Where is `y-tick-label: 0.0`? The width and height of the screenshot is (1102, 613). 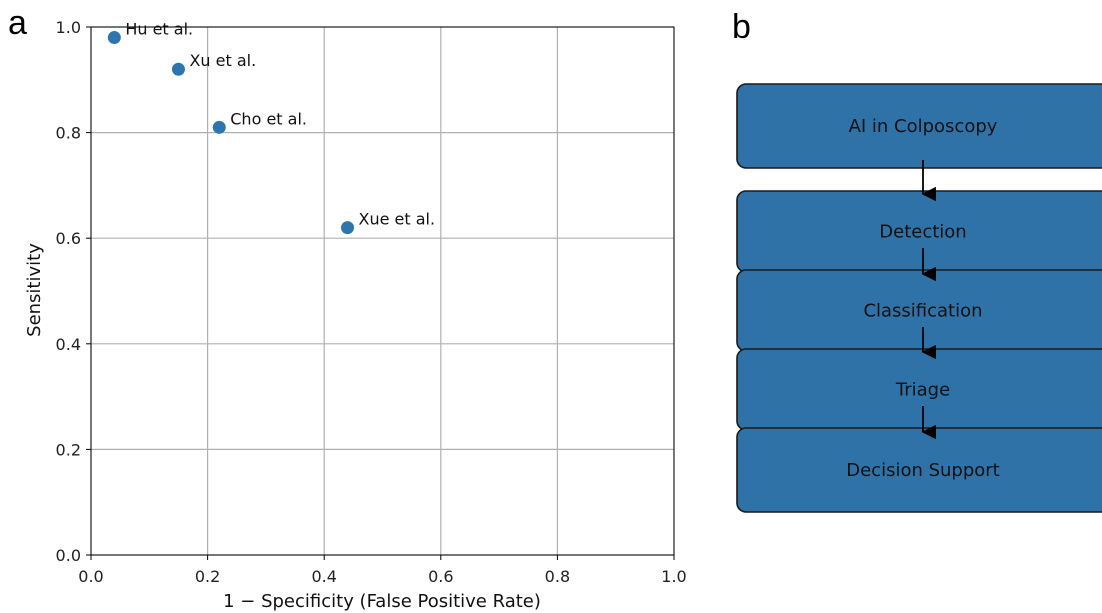
y-tick-label: 0.0 is located at coordinates (68, 555).